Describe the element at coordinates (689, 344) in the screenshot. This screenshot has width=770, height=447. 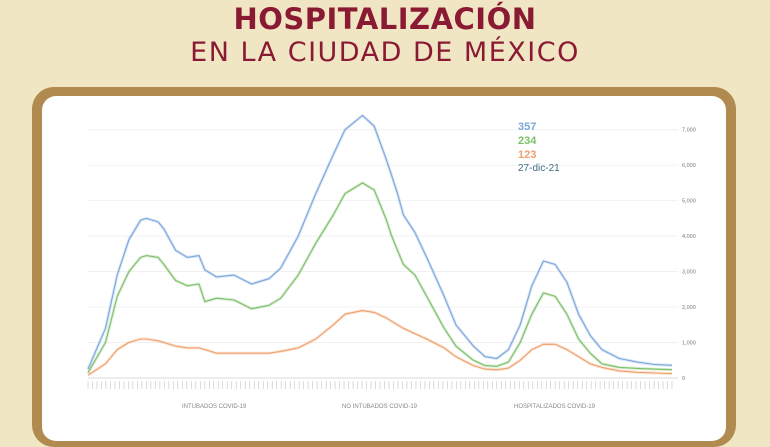
I see `y-tick-label: 1,000` at that location.